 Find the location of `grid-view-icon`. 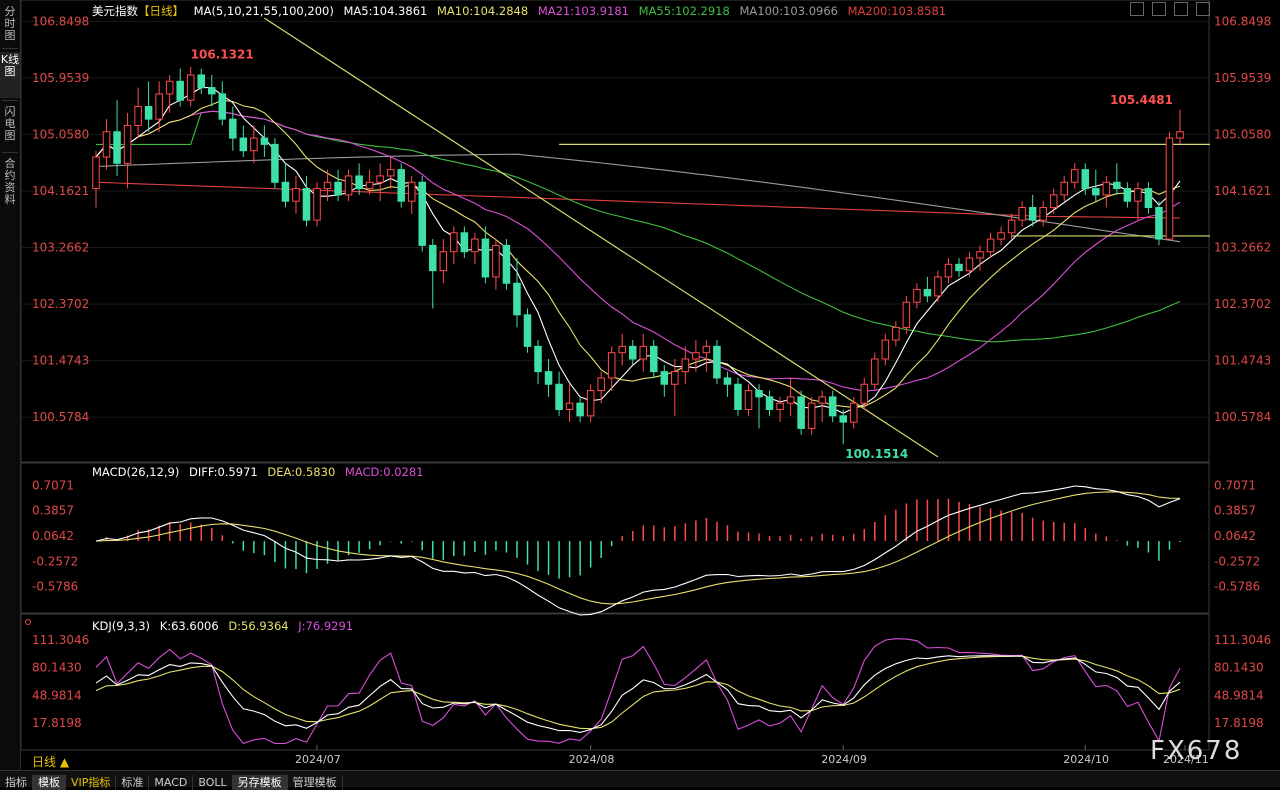

grid-view-icon is located at coordinates (1180, 9).